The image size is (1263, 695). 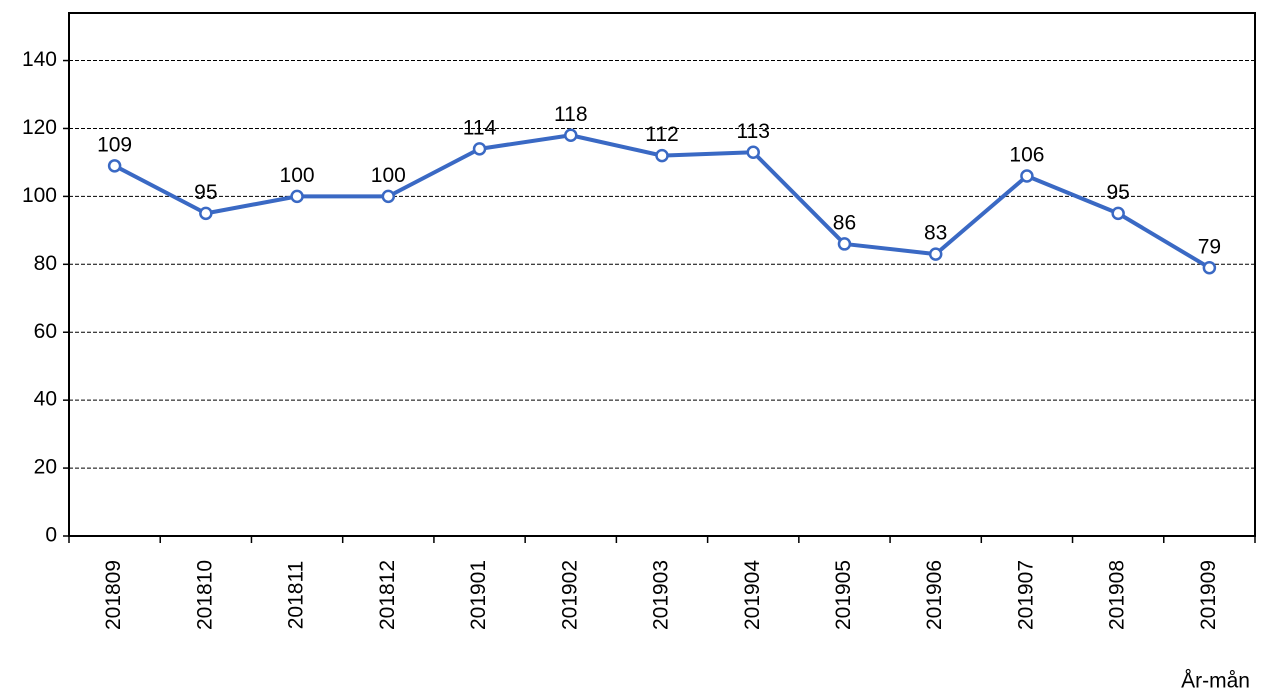 I want to click on x-tick-label: 201907, so click(x=1025, y=595).